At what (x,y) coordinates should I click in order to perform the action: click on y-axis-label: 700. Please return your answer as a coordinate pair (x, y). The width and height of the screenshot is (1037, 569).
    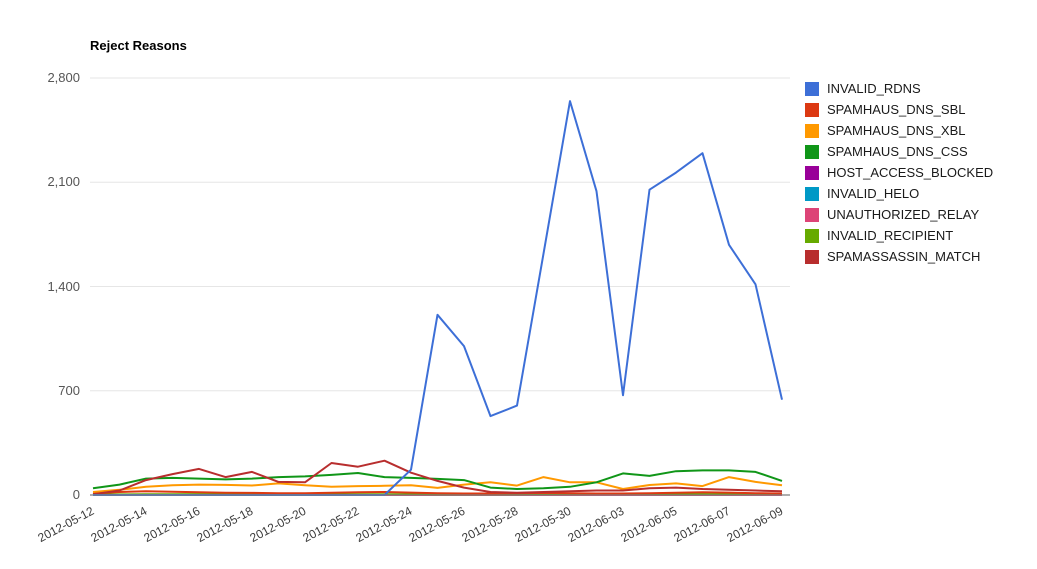
    Looking at the image, I should click on (69, 390).